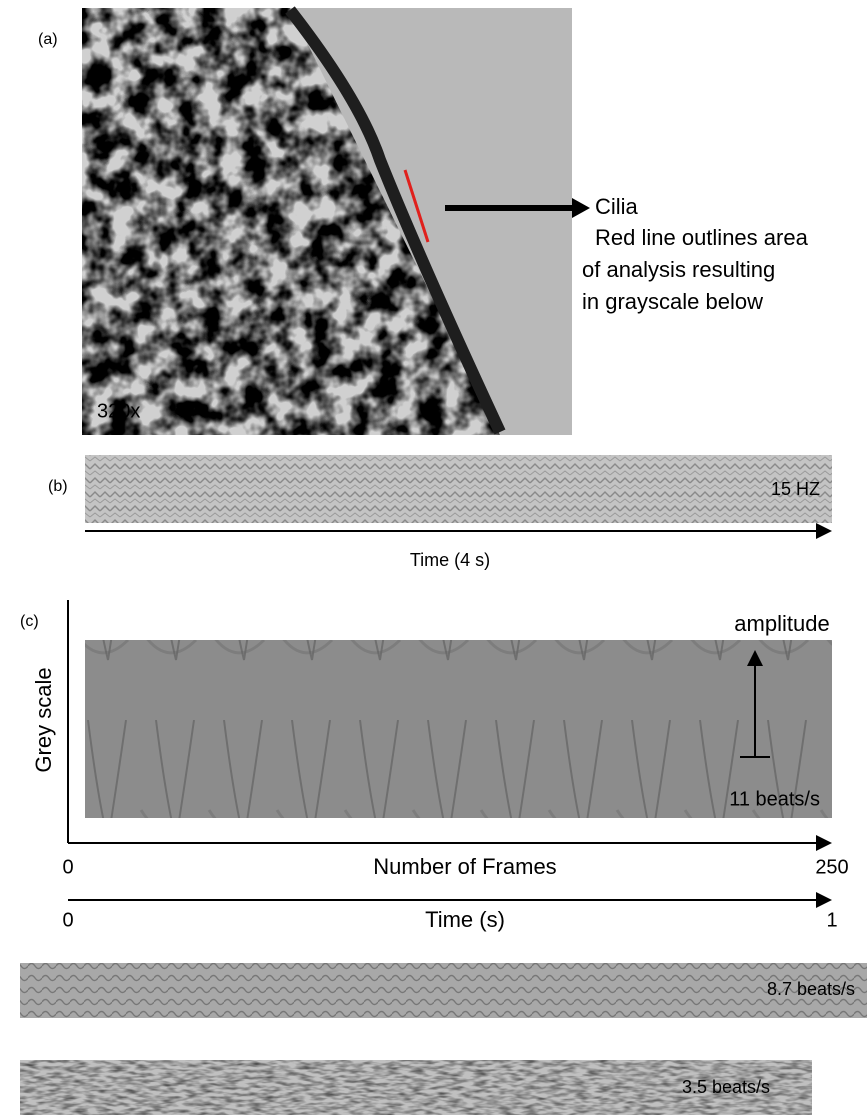 Image resolution: width=867 pixels, height=1115 pixels. Describe the element at coordinates (581, 208) in the screenshot. I see `arrow-head` at that location.